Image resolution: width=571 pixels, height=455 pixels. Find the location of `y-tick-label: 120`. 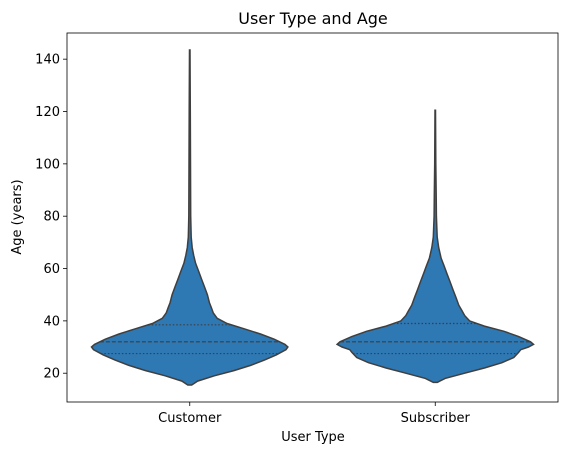

y-tick-label: 120 is located at coordinates (47, 112).